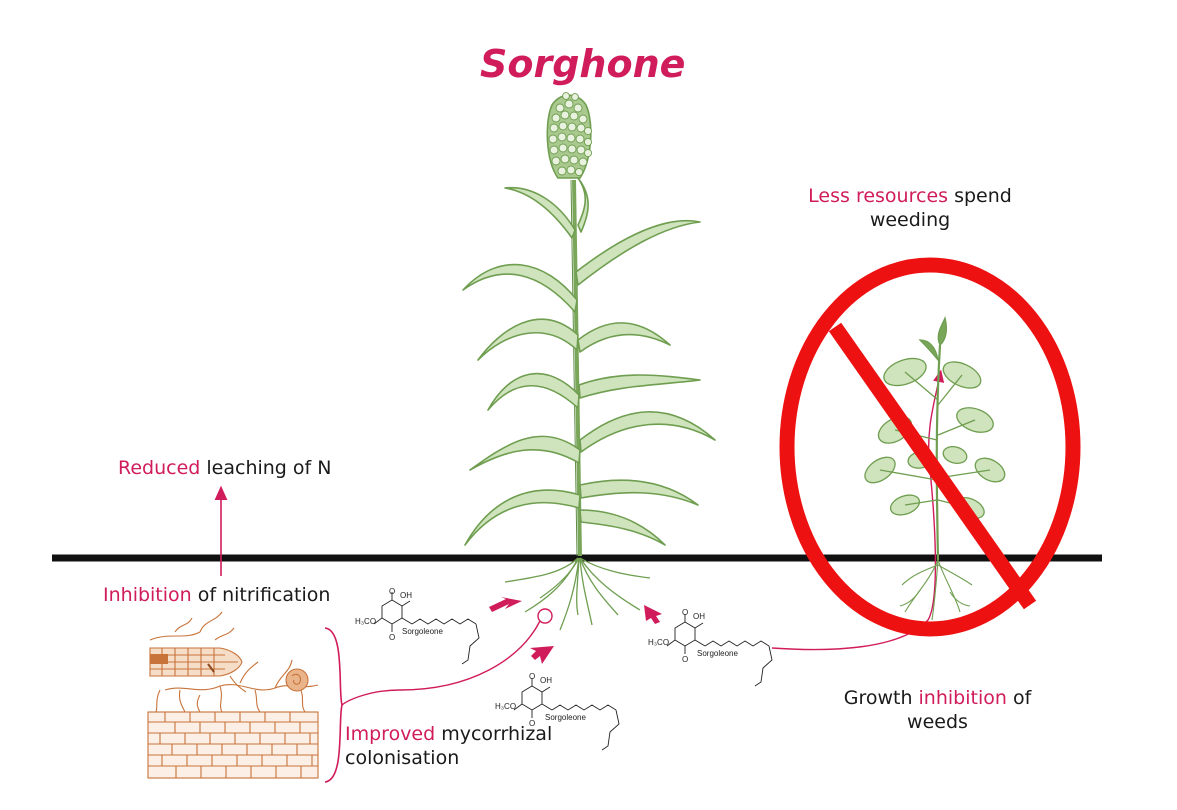  What do you see at coordinates (448, 746) in the screenshot?
I see `label-improved-mycorrhizal: Improved mycorrhizal colonisation` at bounding box center [448, 746].